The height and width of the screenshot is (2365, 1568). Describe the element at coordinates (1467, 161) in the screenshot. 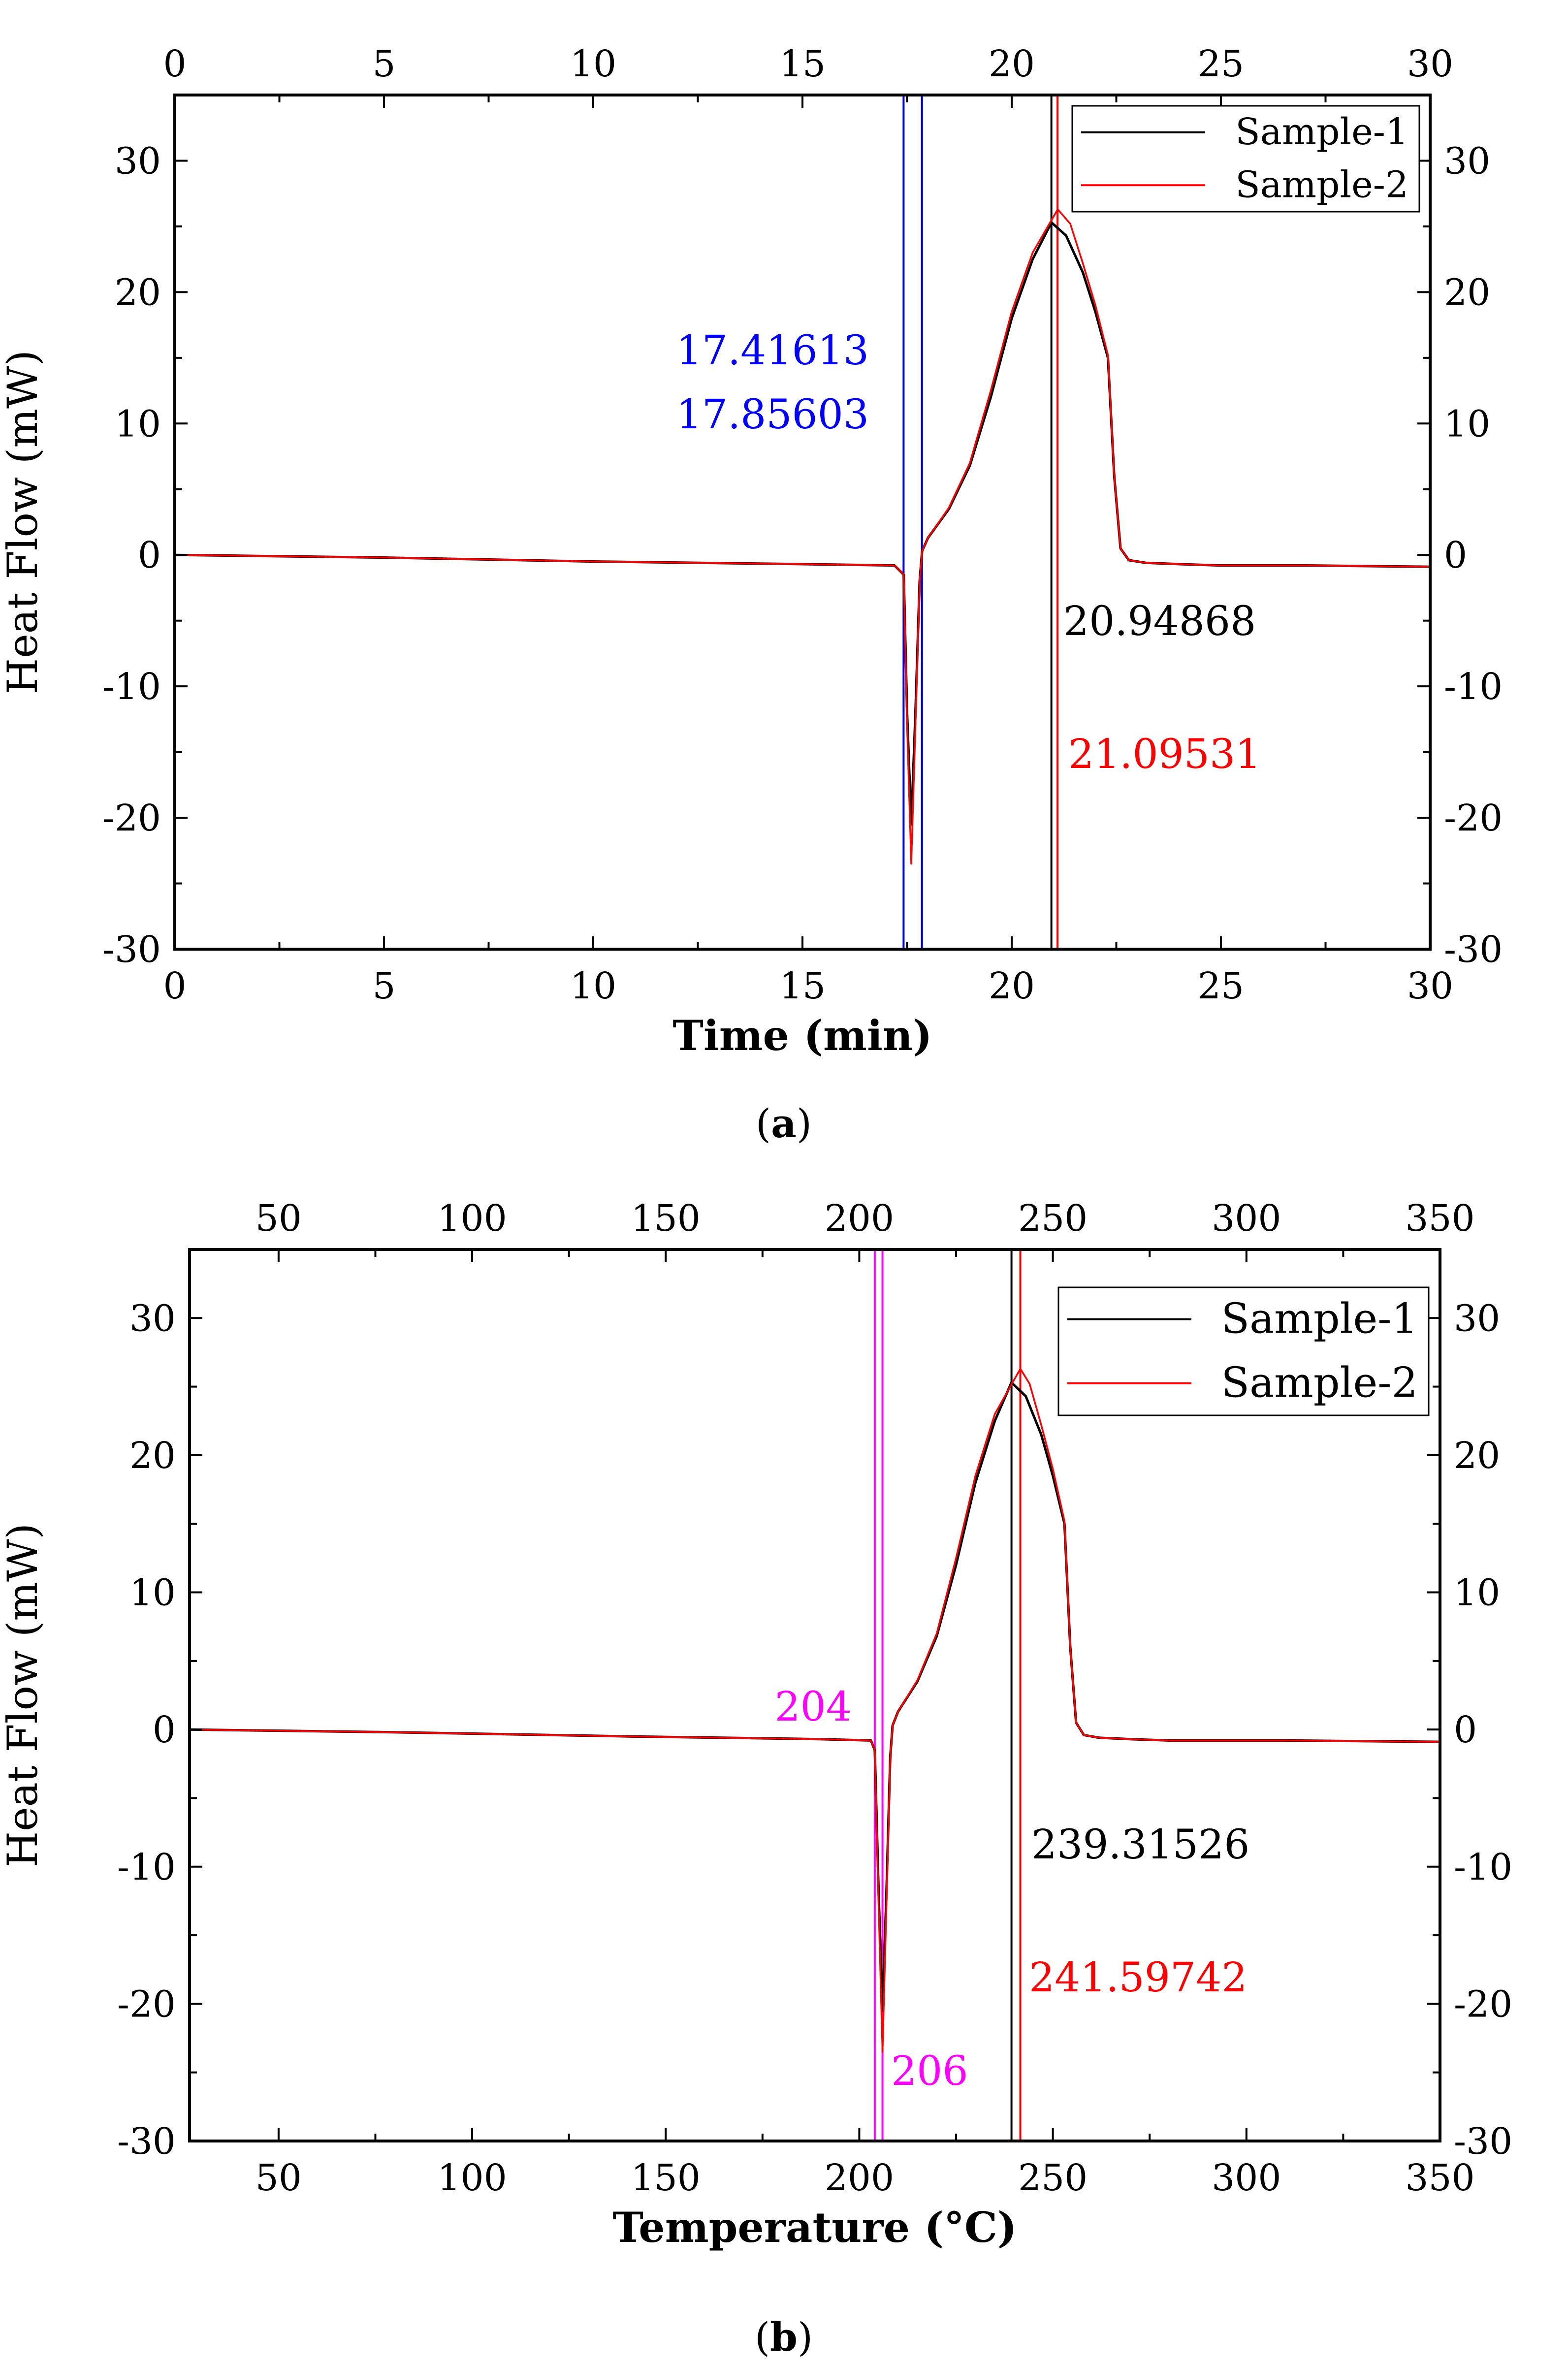

I see `chart-a-y-tick-label-right-30: 30` at that location.